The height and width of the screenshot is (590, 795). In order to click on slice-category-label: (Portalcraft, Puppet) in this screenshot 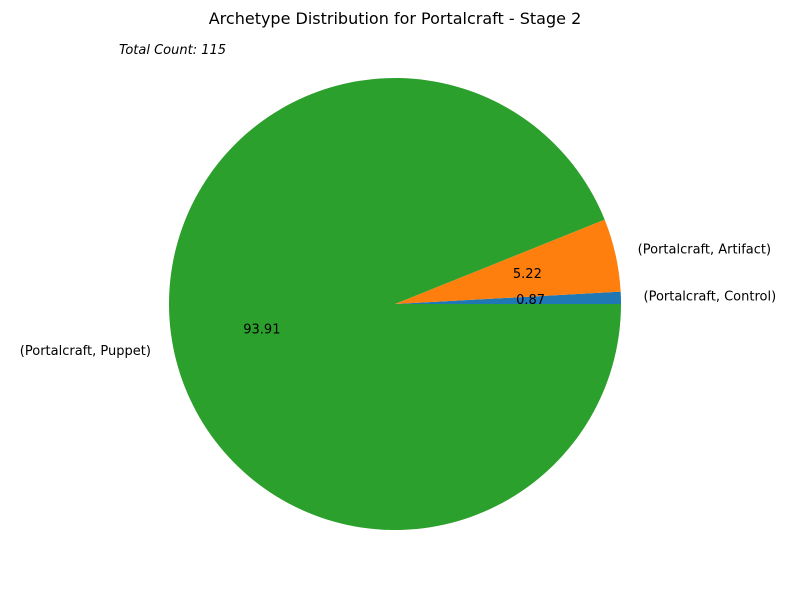, I will do `click(85, 351)`.